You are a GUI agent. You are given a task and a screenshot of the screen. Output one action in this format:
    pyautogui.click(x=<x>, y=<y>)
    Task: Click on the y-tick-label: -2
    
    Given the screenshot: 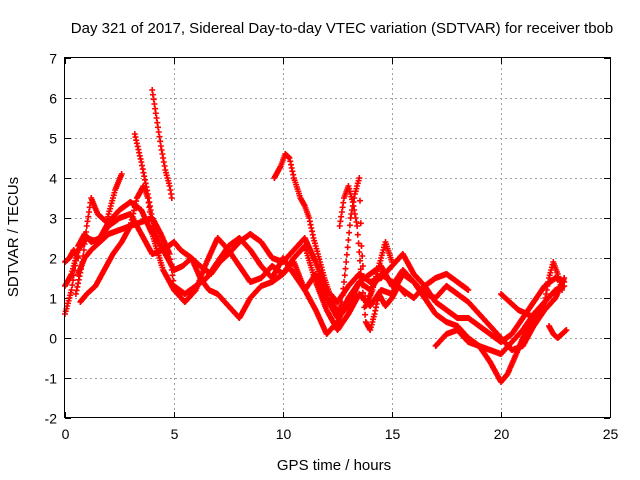 What is the action you would take?
    pyautogui.click(x=51, y=419)
    